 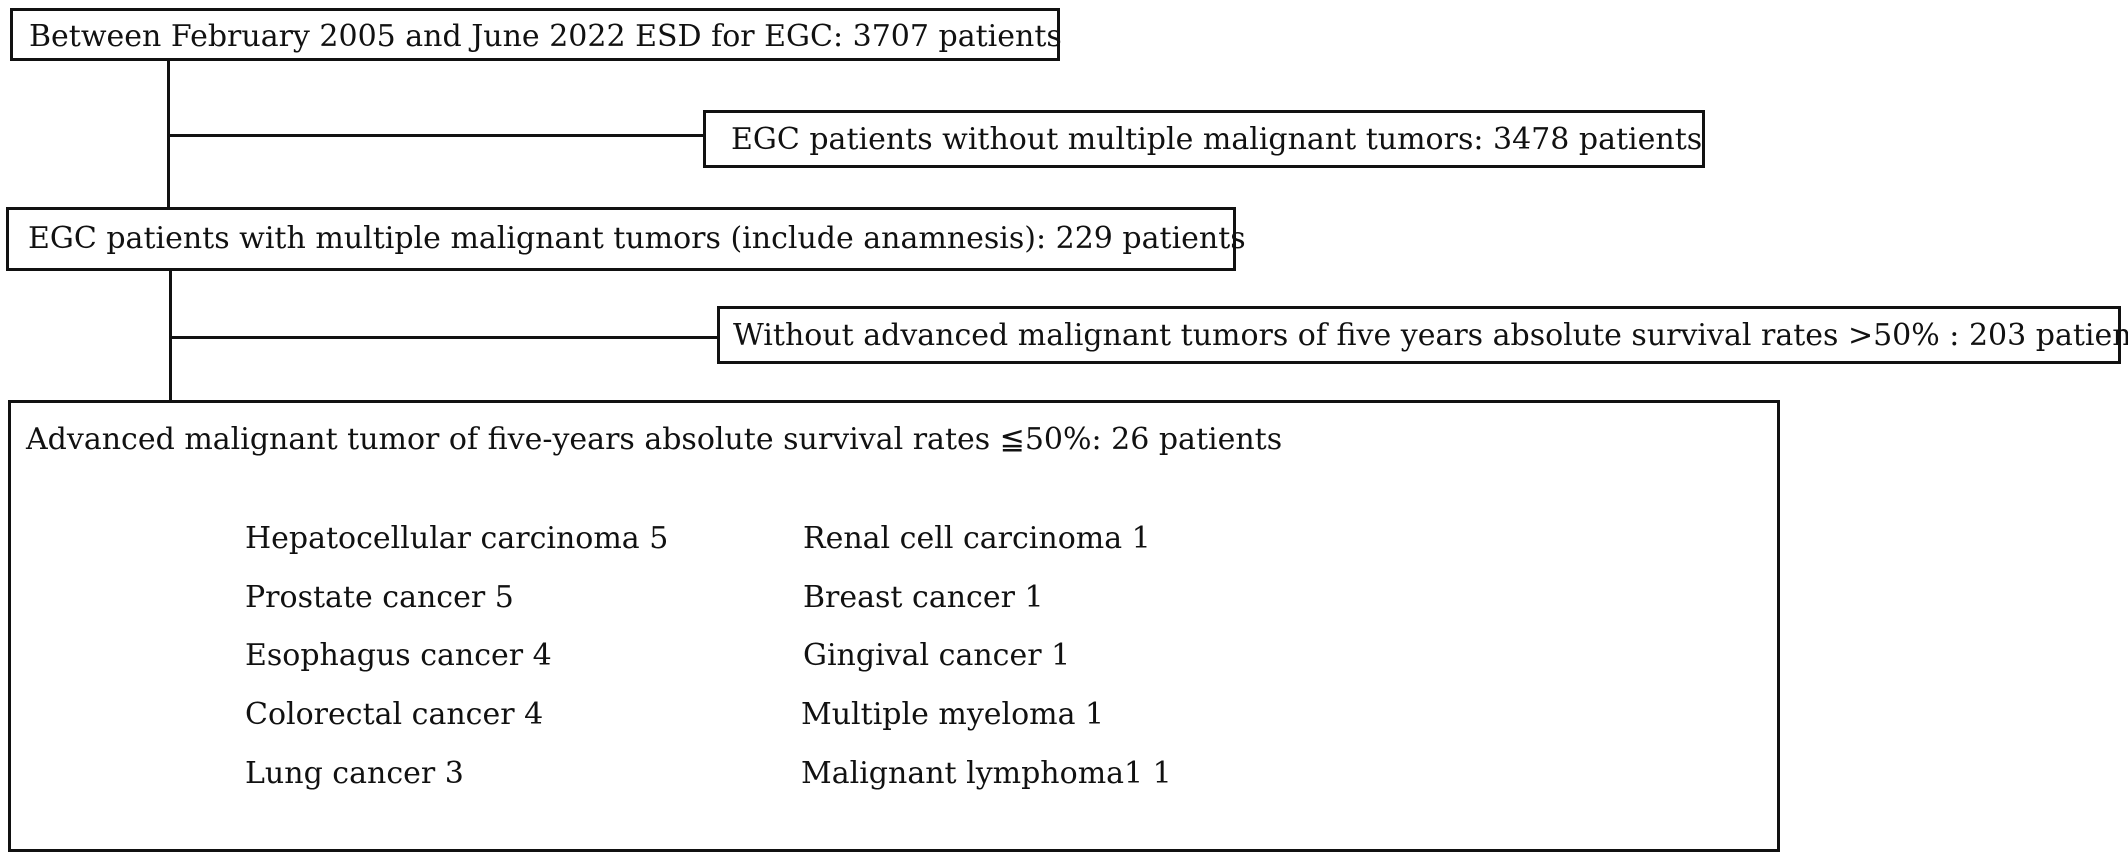 What do you see at coordinates (457, 538) in the screenshot?
I see `tumor-list-item: Hepatocellular carcinoma 5` at bounding box center [457, 538].